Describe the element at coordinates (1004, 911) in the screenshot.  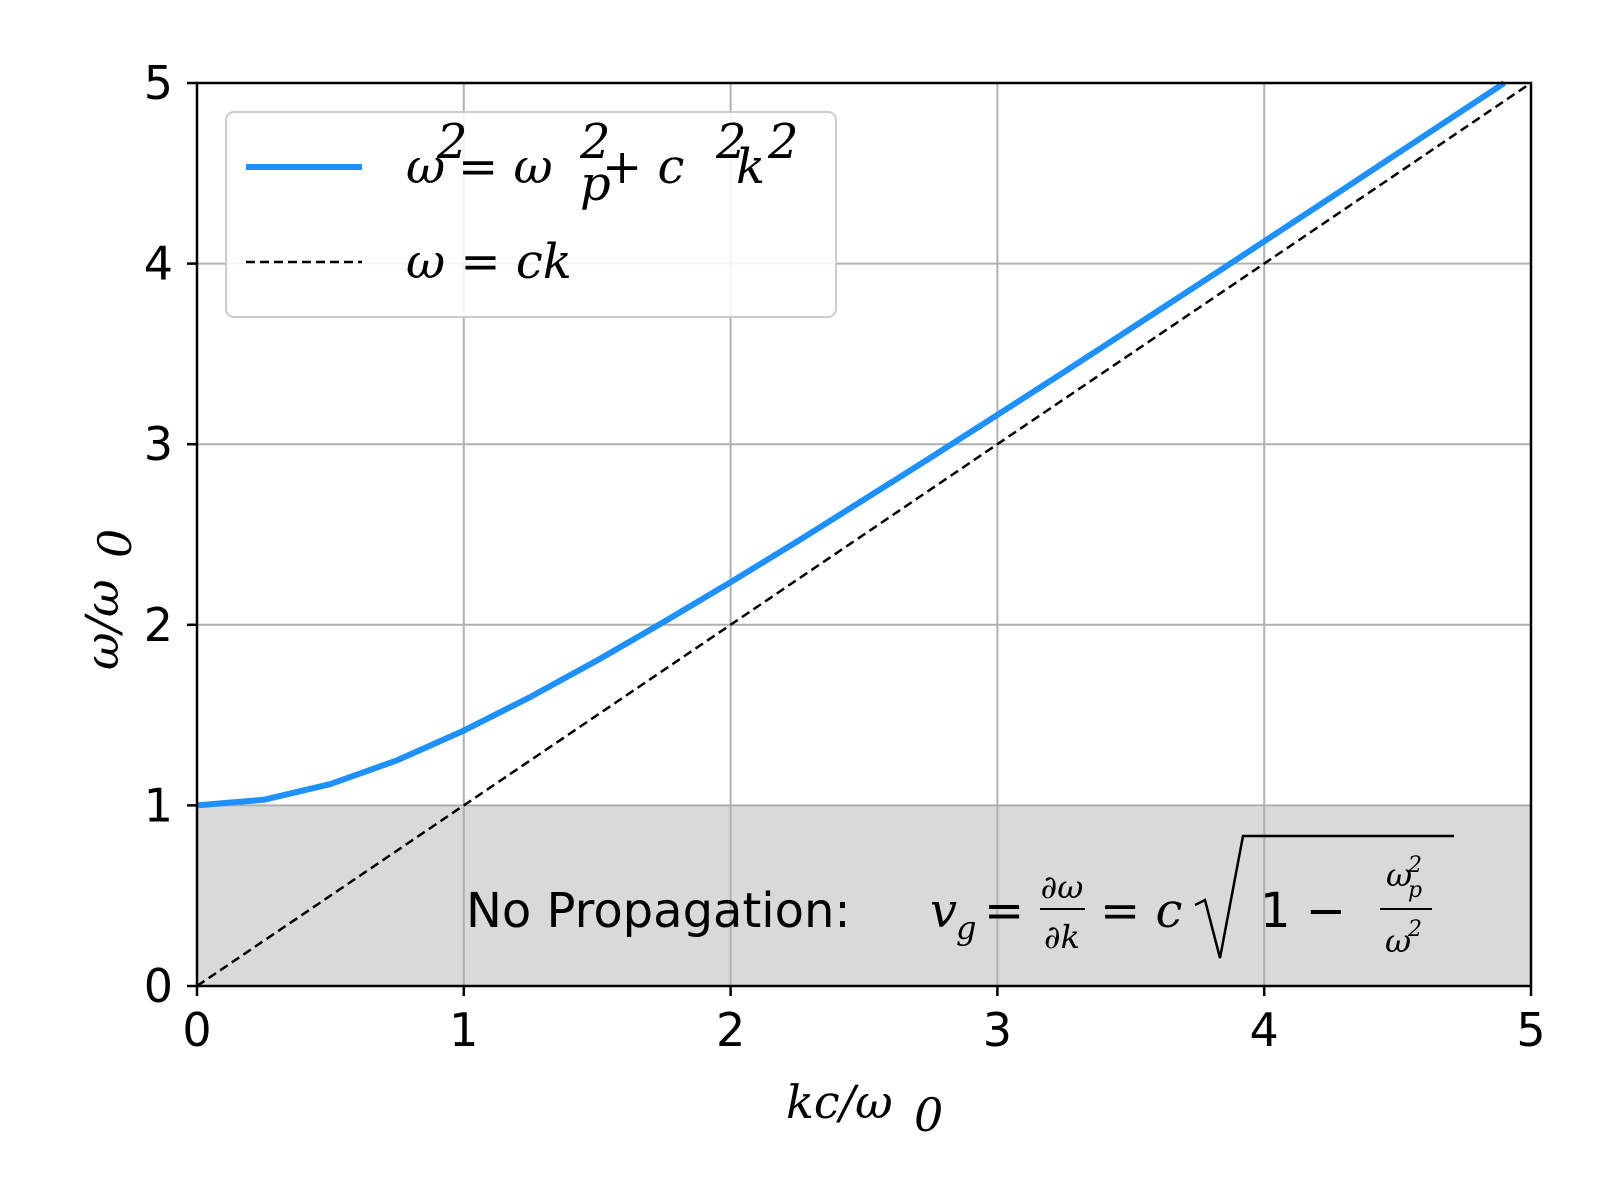
I see `annotation-eq: =` at that location.